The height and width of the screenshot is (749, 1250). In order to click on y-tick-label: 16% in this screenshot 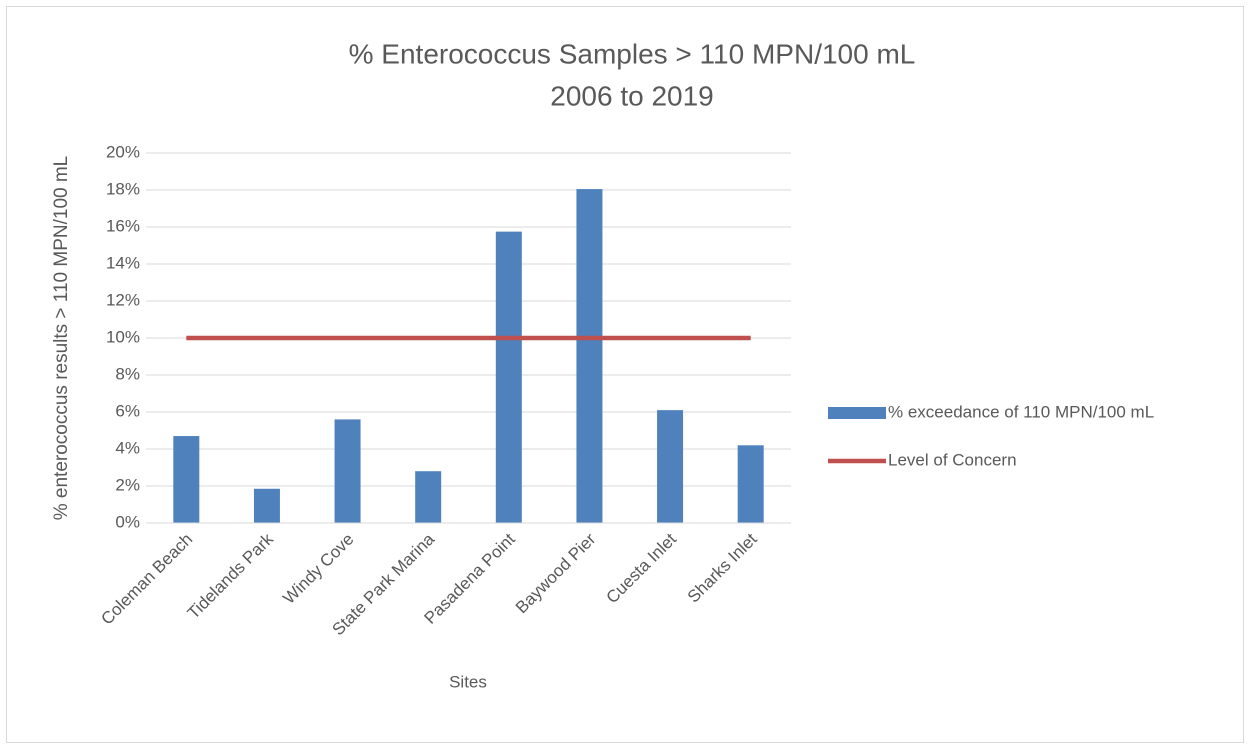, I will do `click(123, 225)`.